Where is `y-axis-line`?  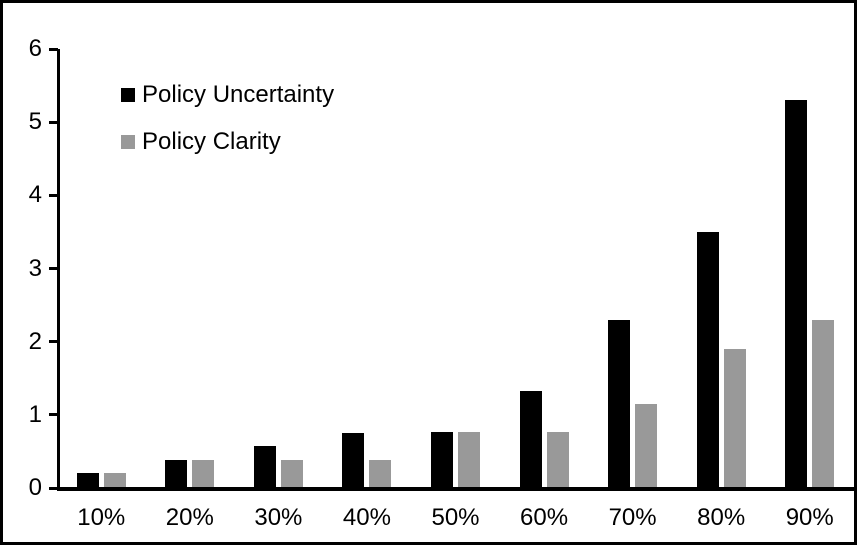 y-axis-line is located at coordinates (58, 270).